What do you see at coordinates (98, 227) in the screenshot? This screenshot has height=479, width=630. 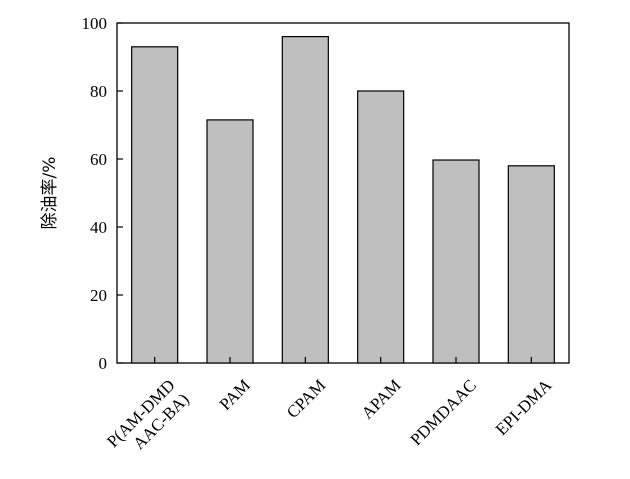 I see `y-tick-label-2: 40` at bounding box center [98, 227].